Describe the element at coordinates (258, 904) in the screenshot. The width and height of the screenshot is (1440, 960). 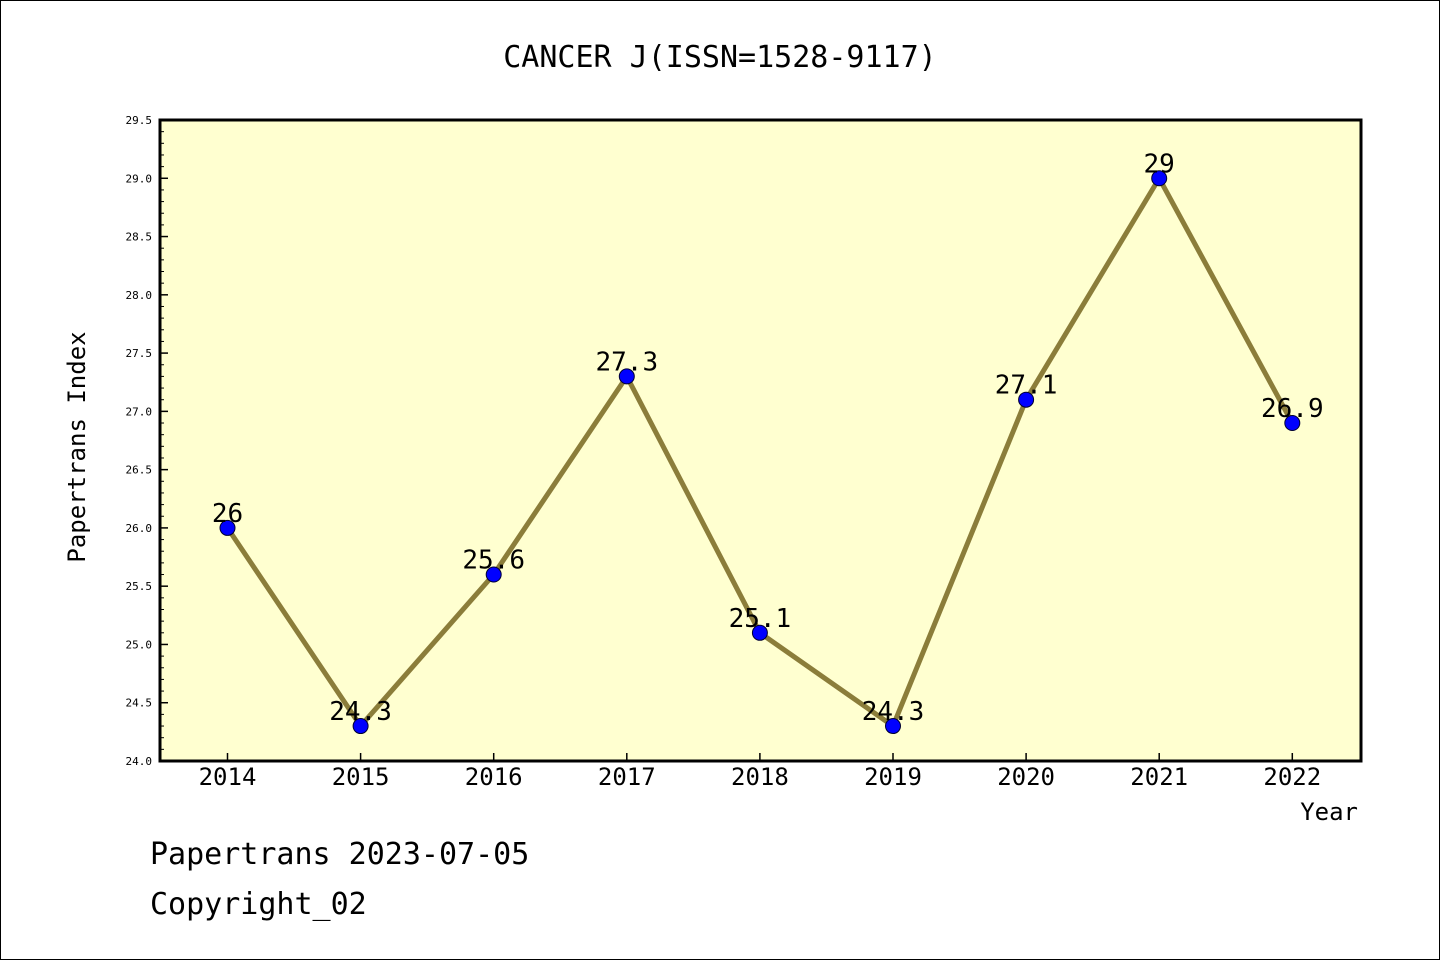
I see `footer-copyright: Copyright_02` at that location.